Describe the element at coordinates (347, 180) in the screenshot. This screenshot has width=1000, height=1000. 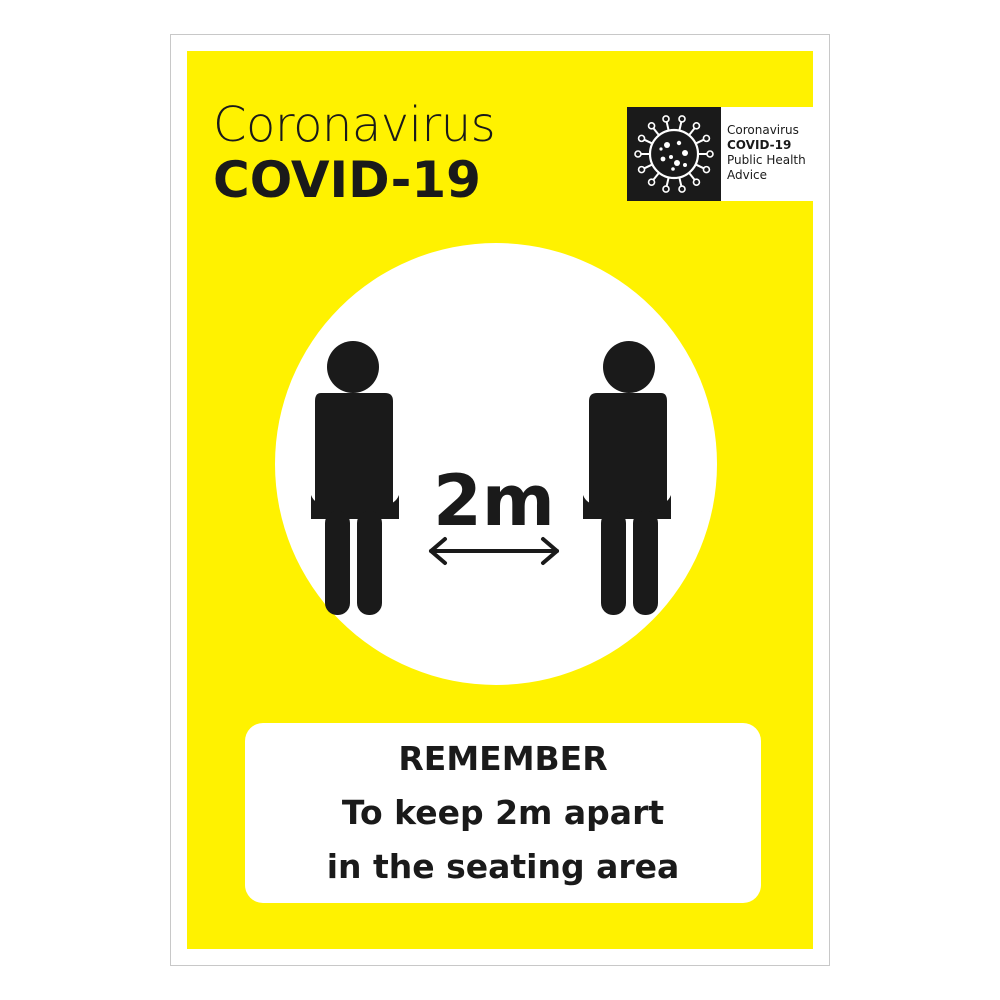
I see `title-covid-19: COVID-19` at that location.